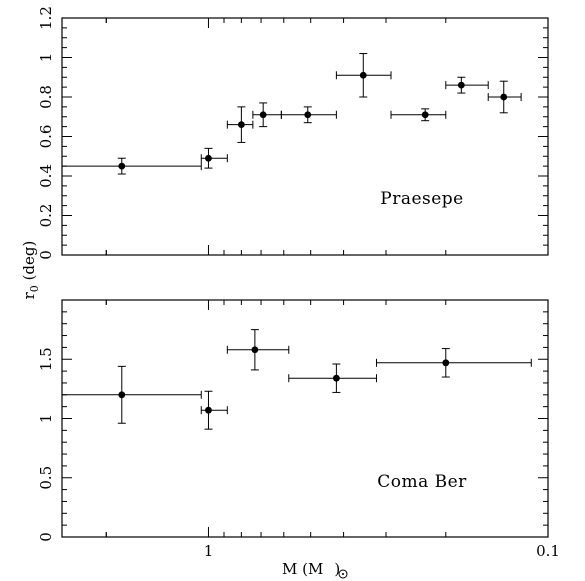 This screenshot has height=581, width=585. What do you see at coordinates (46, 478) in the screenshot?
I see `bottom-y-tick-label: 0.5` at bounding box center [46, 478].